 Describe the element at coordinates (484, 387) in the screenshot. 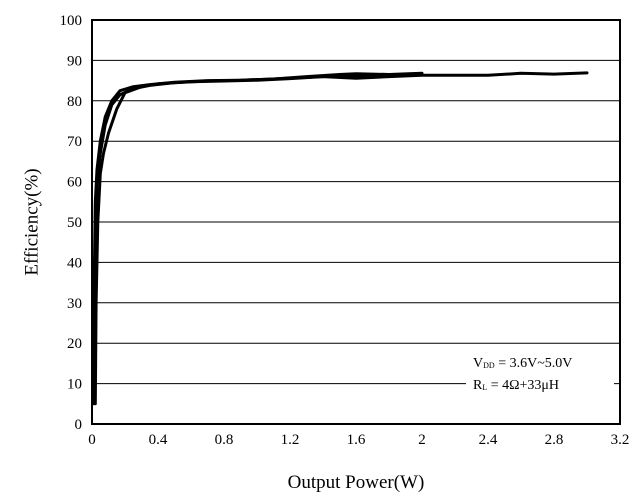

I see `annotation-rl-subscript: L` at that location.